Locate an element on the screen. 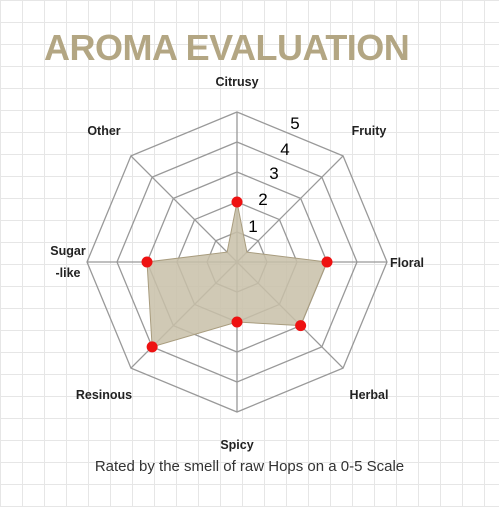 Image resolution: width=499 pixels, height=507 pixels. axis-label: Fruity is located at coordinates (369, 131).